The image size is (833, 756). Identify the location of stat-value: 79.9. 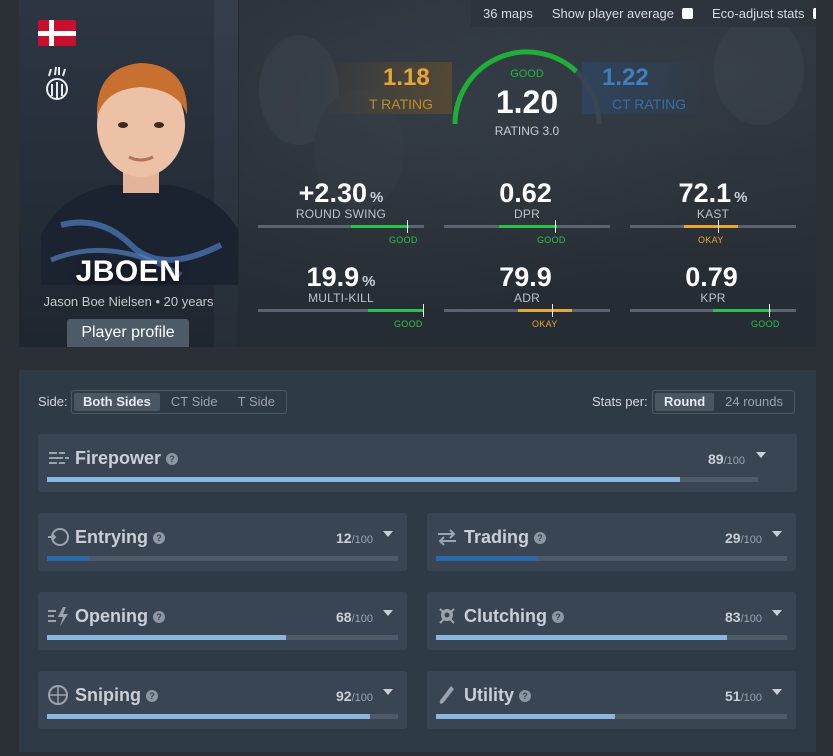
(525, 277).